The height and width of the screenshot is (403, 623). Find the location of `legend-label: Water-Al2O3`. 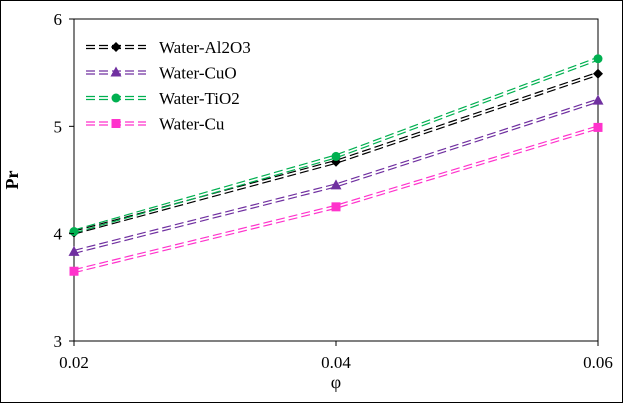

legend-label: Water-Al2O3 is located at coordinates (205, 47).